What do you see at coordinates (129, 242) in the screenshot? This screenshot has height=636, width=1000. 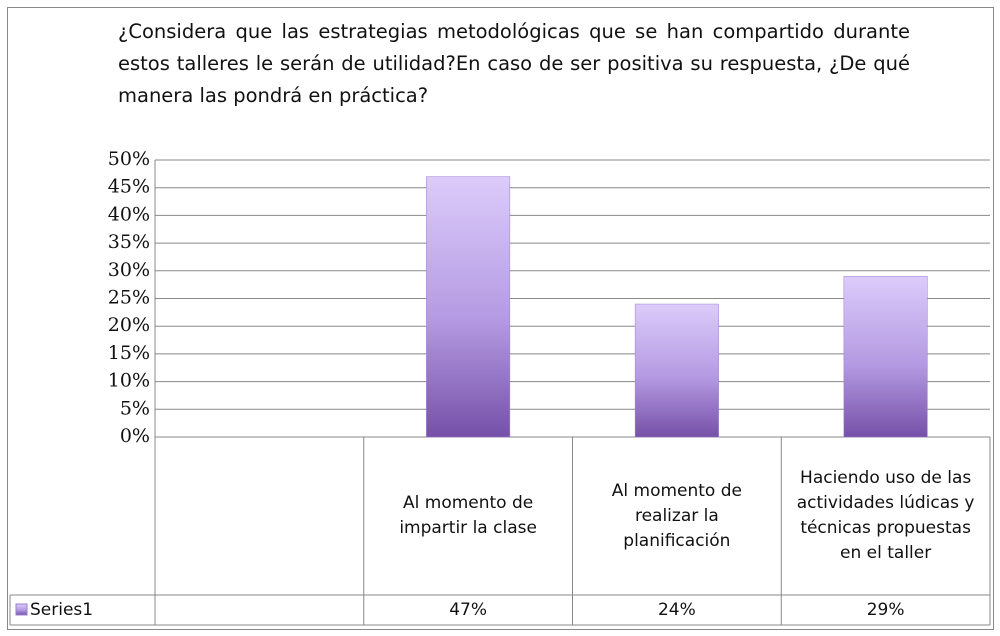 I see `y-tick-label: 35%` at bounding box center [129, 242].